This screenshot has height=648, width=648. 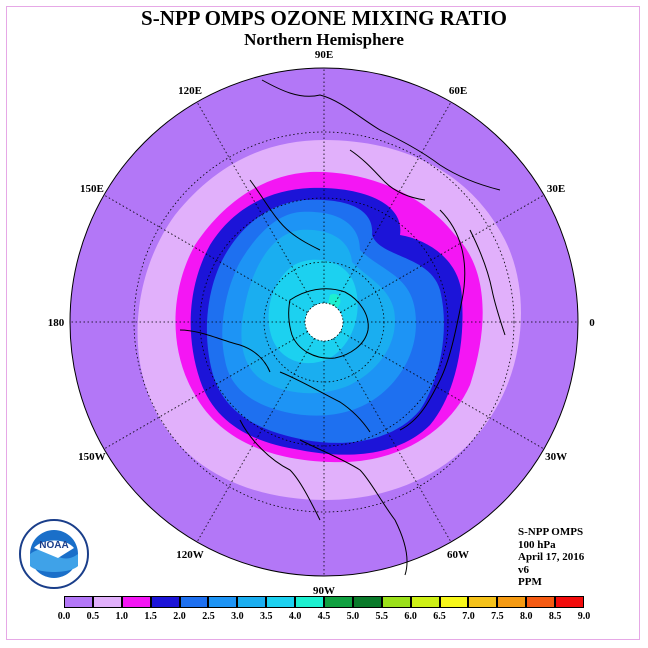 I want to click on version-label: v6, so click(x=523, y=569).